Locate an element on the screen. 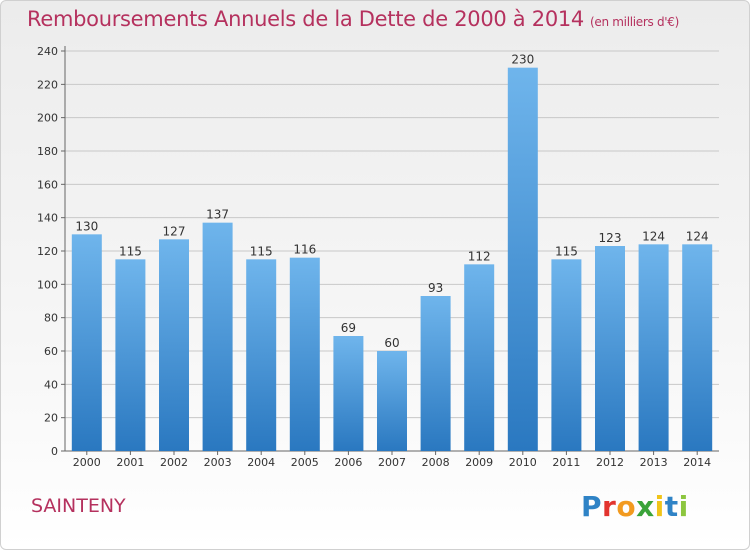 This screenshot has height=550, width=750. y-tick-label: 160 is located at coordinates (47, 184).